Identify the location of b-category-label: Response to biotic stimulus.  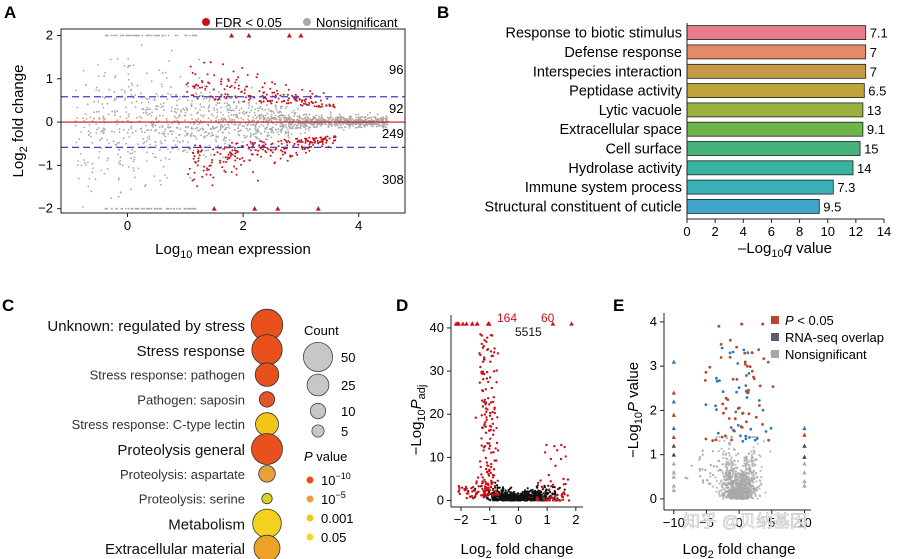
(594, 34).